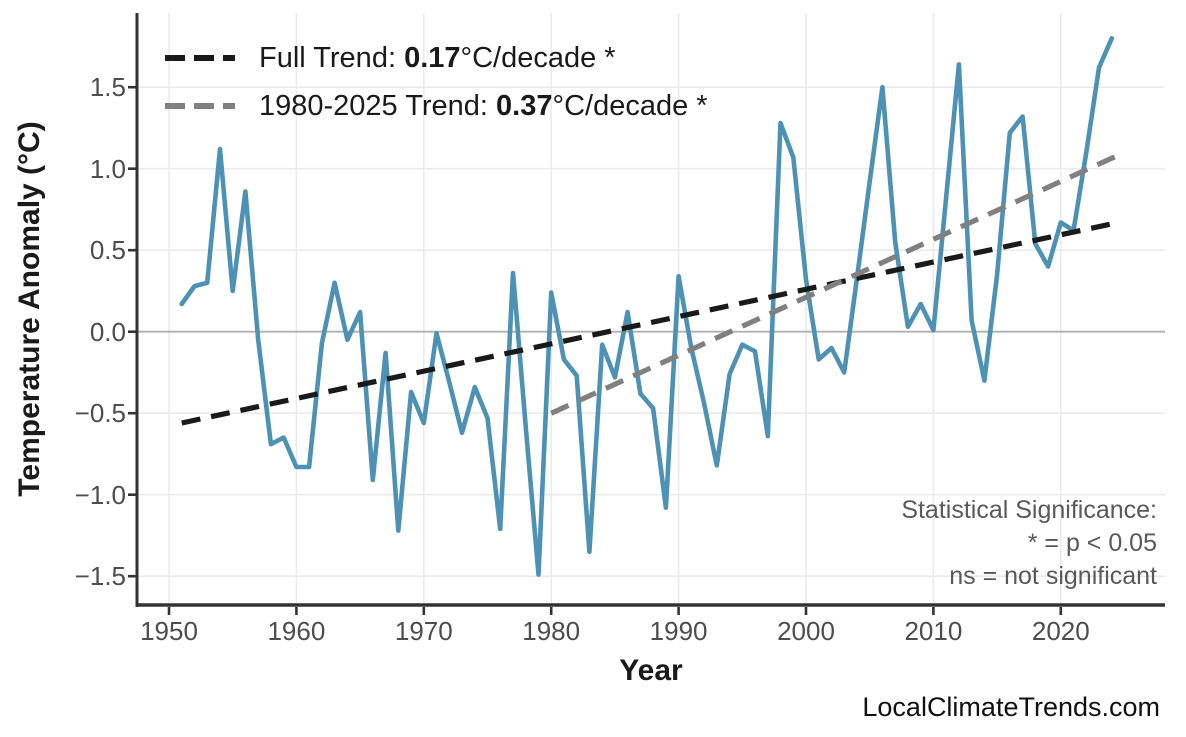 The width and height of the screenshot is (1186, 737). Describe the element at coordinates (107, 331) in the screenshot. I see `y-tick-label: 0.0` at that location.